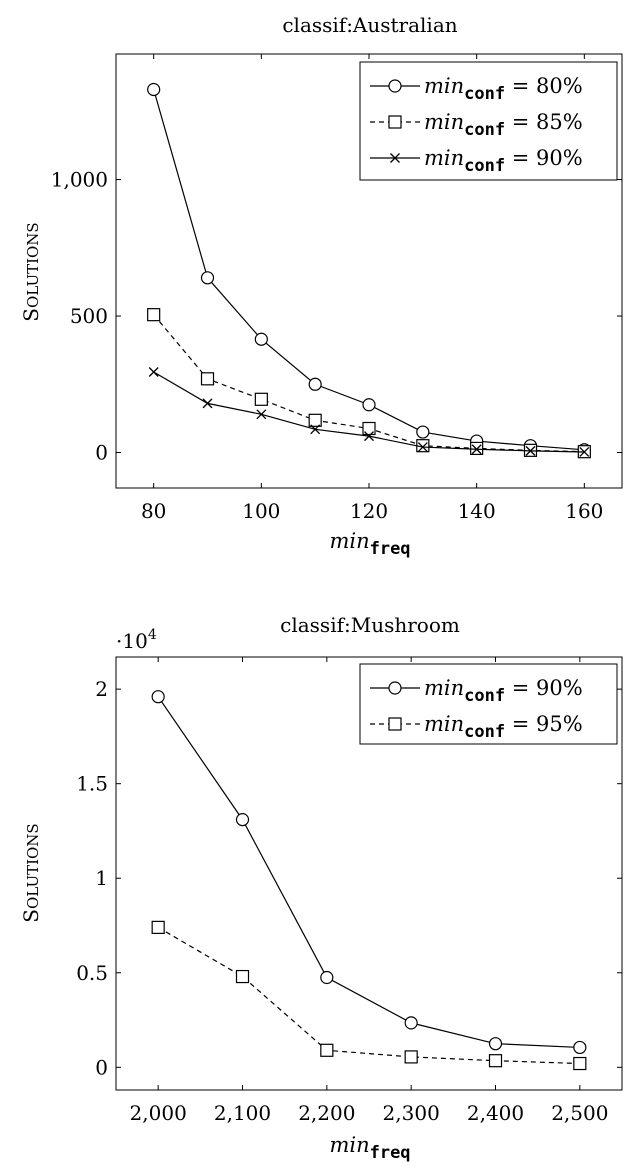 The height and width of the screenshot is (1166, 627). I want to click on y-tick-label: 500, so click(89, 316).